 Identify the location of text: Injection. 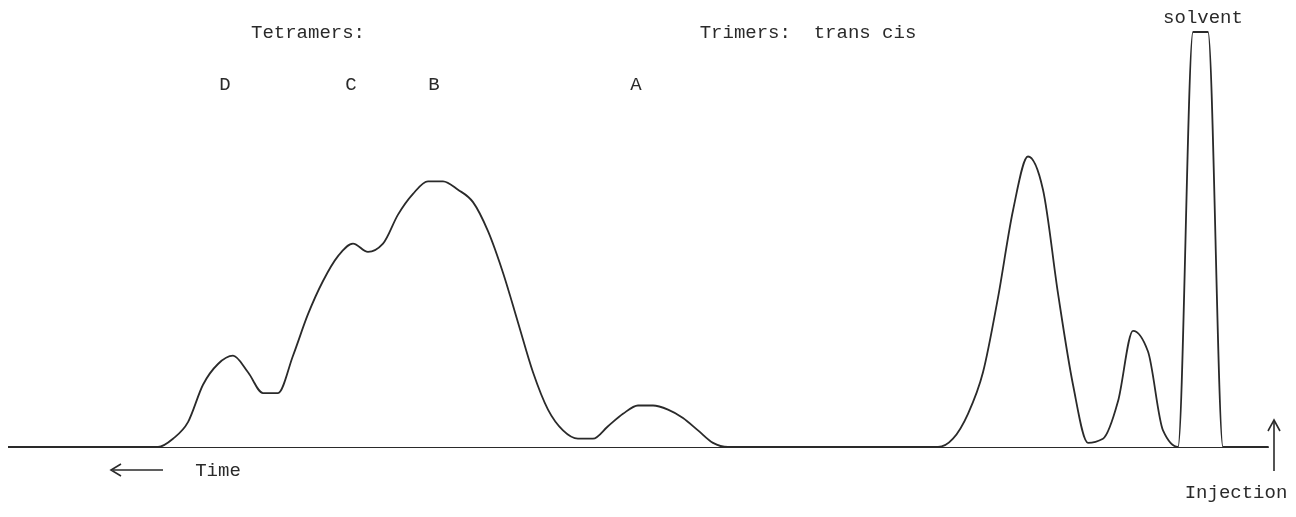
(1236, 493).